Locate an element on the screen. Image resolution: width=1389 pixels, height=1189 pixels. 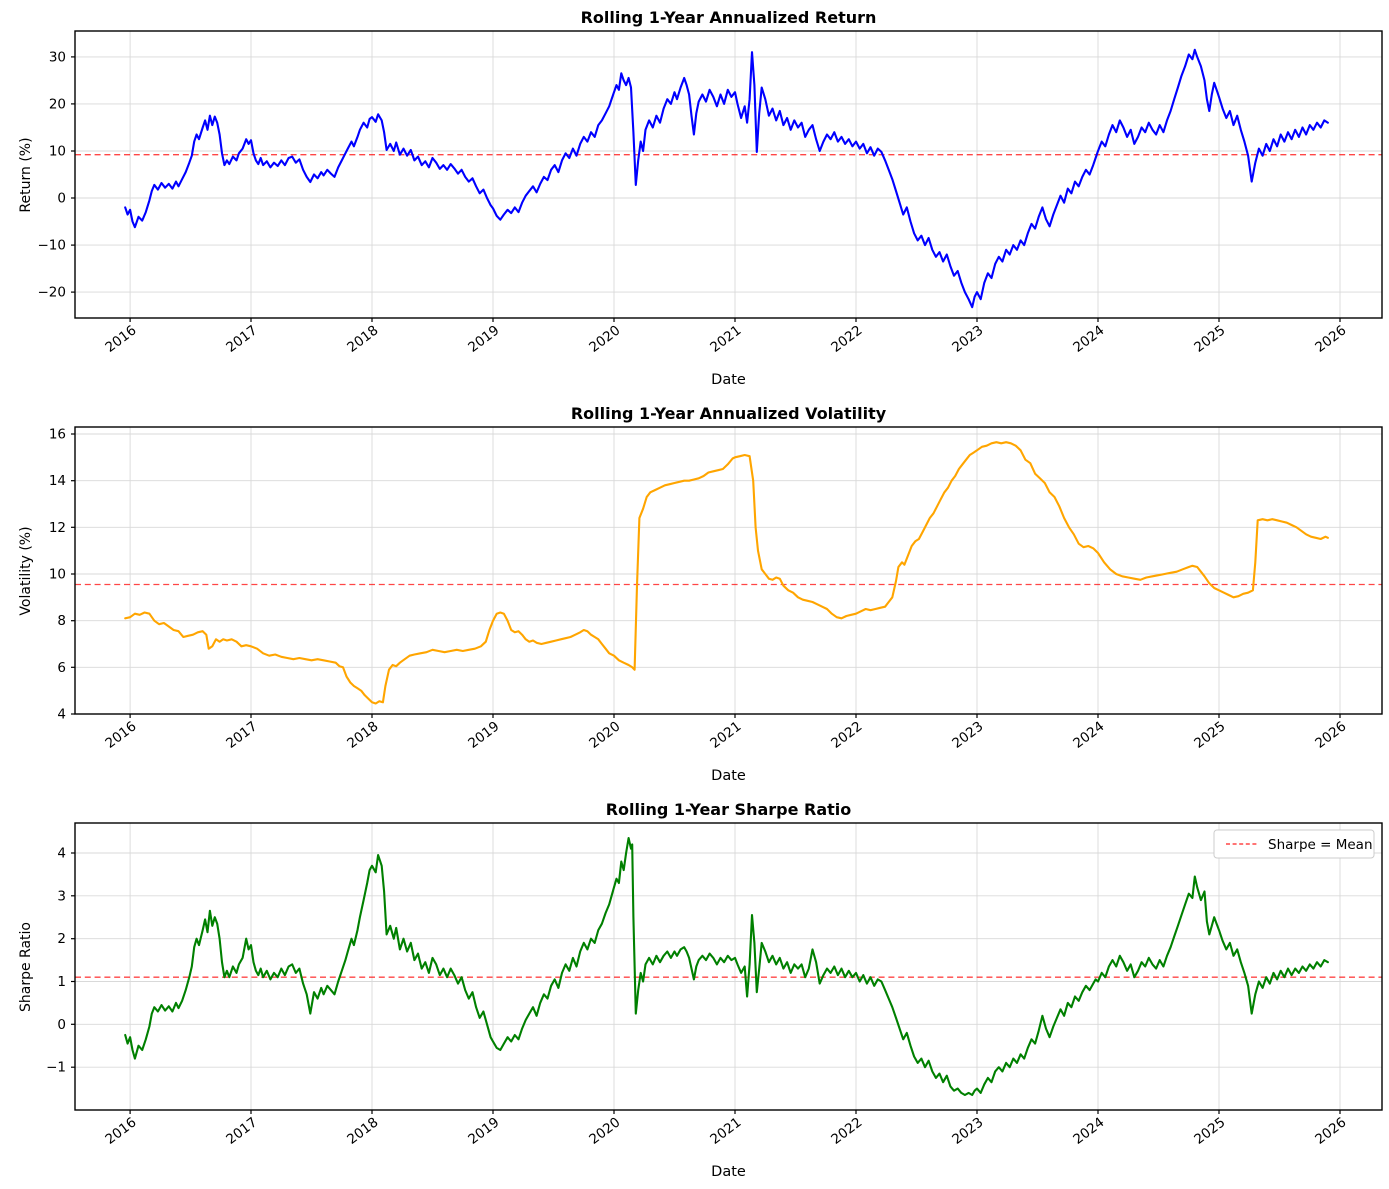
y-tick-label: 30 is located at coordinates (57, 57).